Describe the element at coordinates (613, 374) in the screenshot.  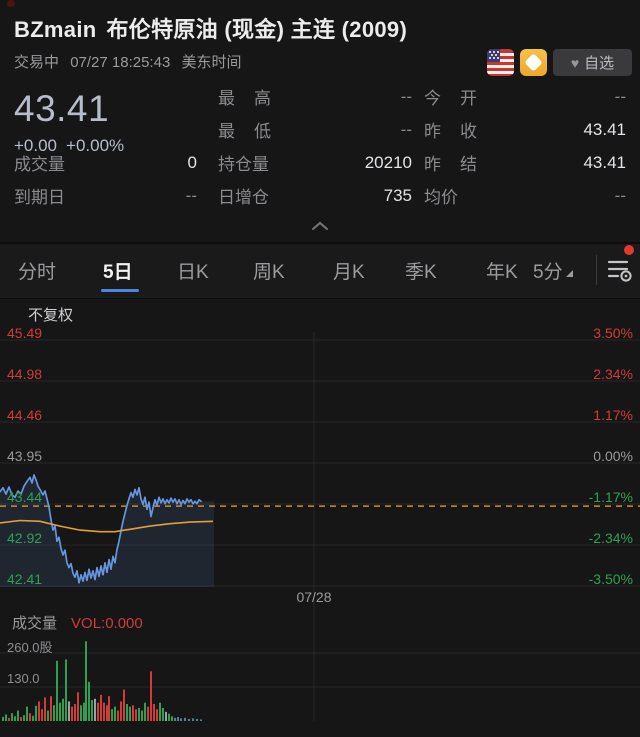
I see `percent-axis-label: 2.34%` at that location.